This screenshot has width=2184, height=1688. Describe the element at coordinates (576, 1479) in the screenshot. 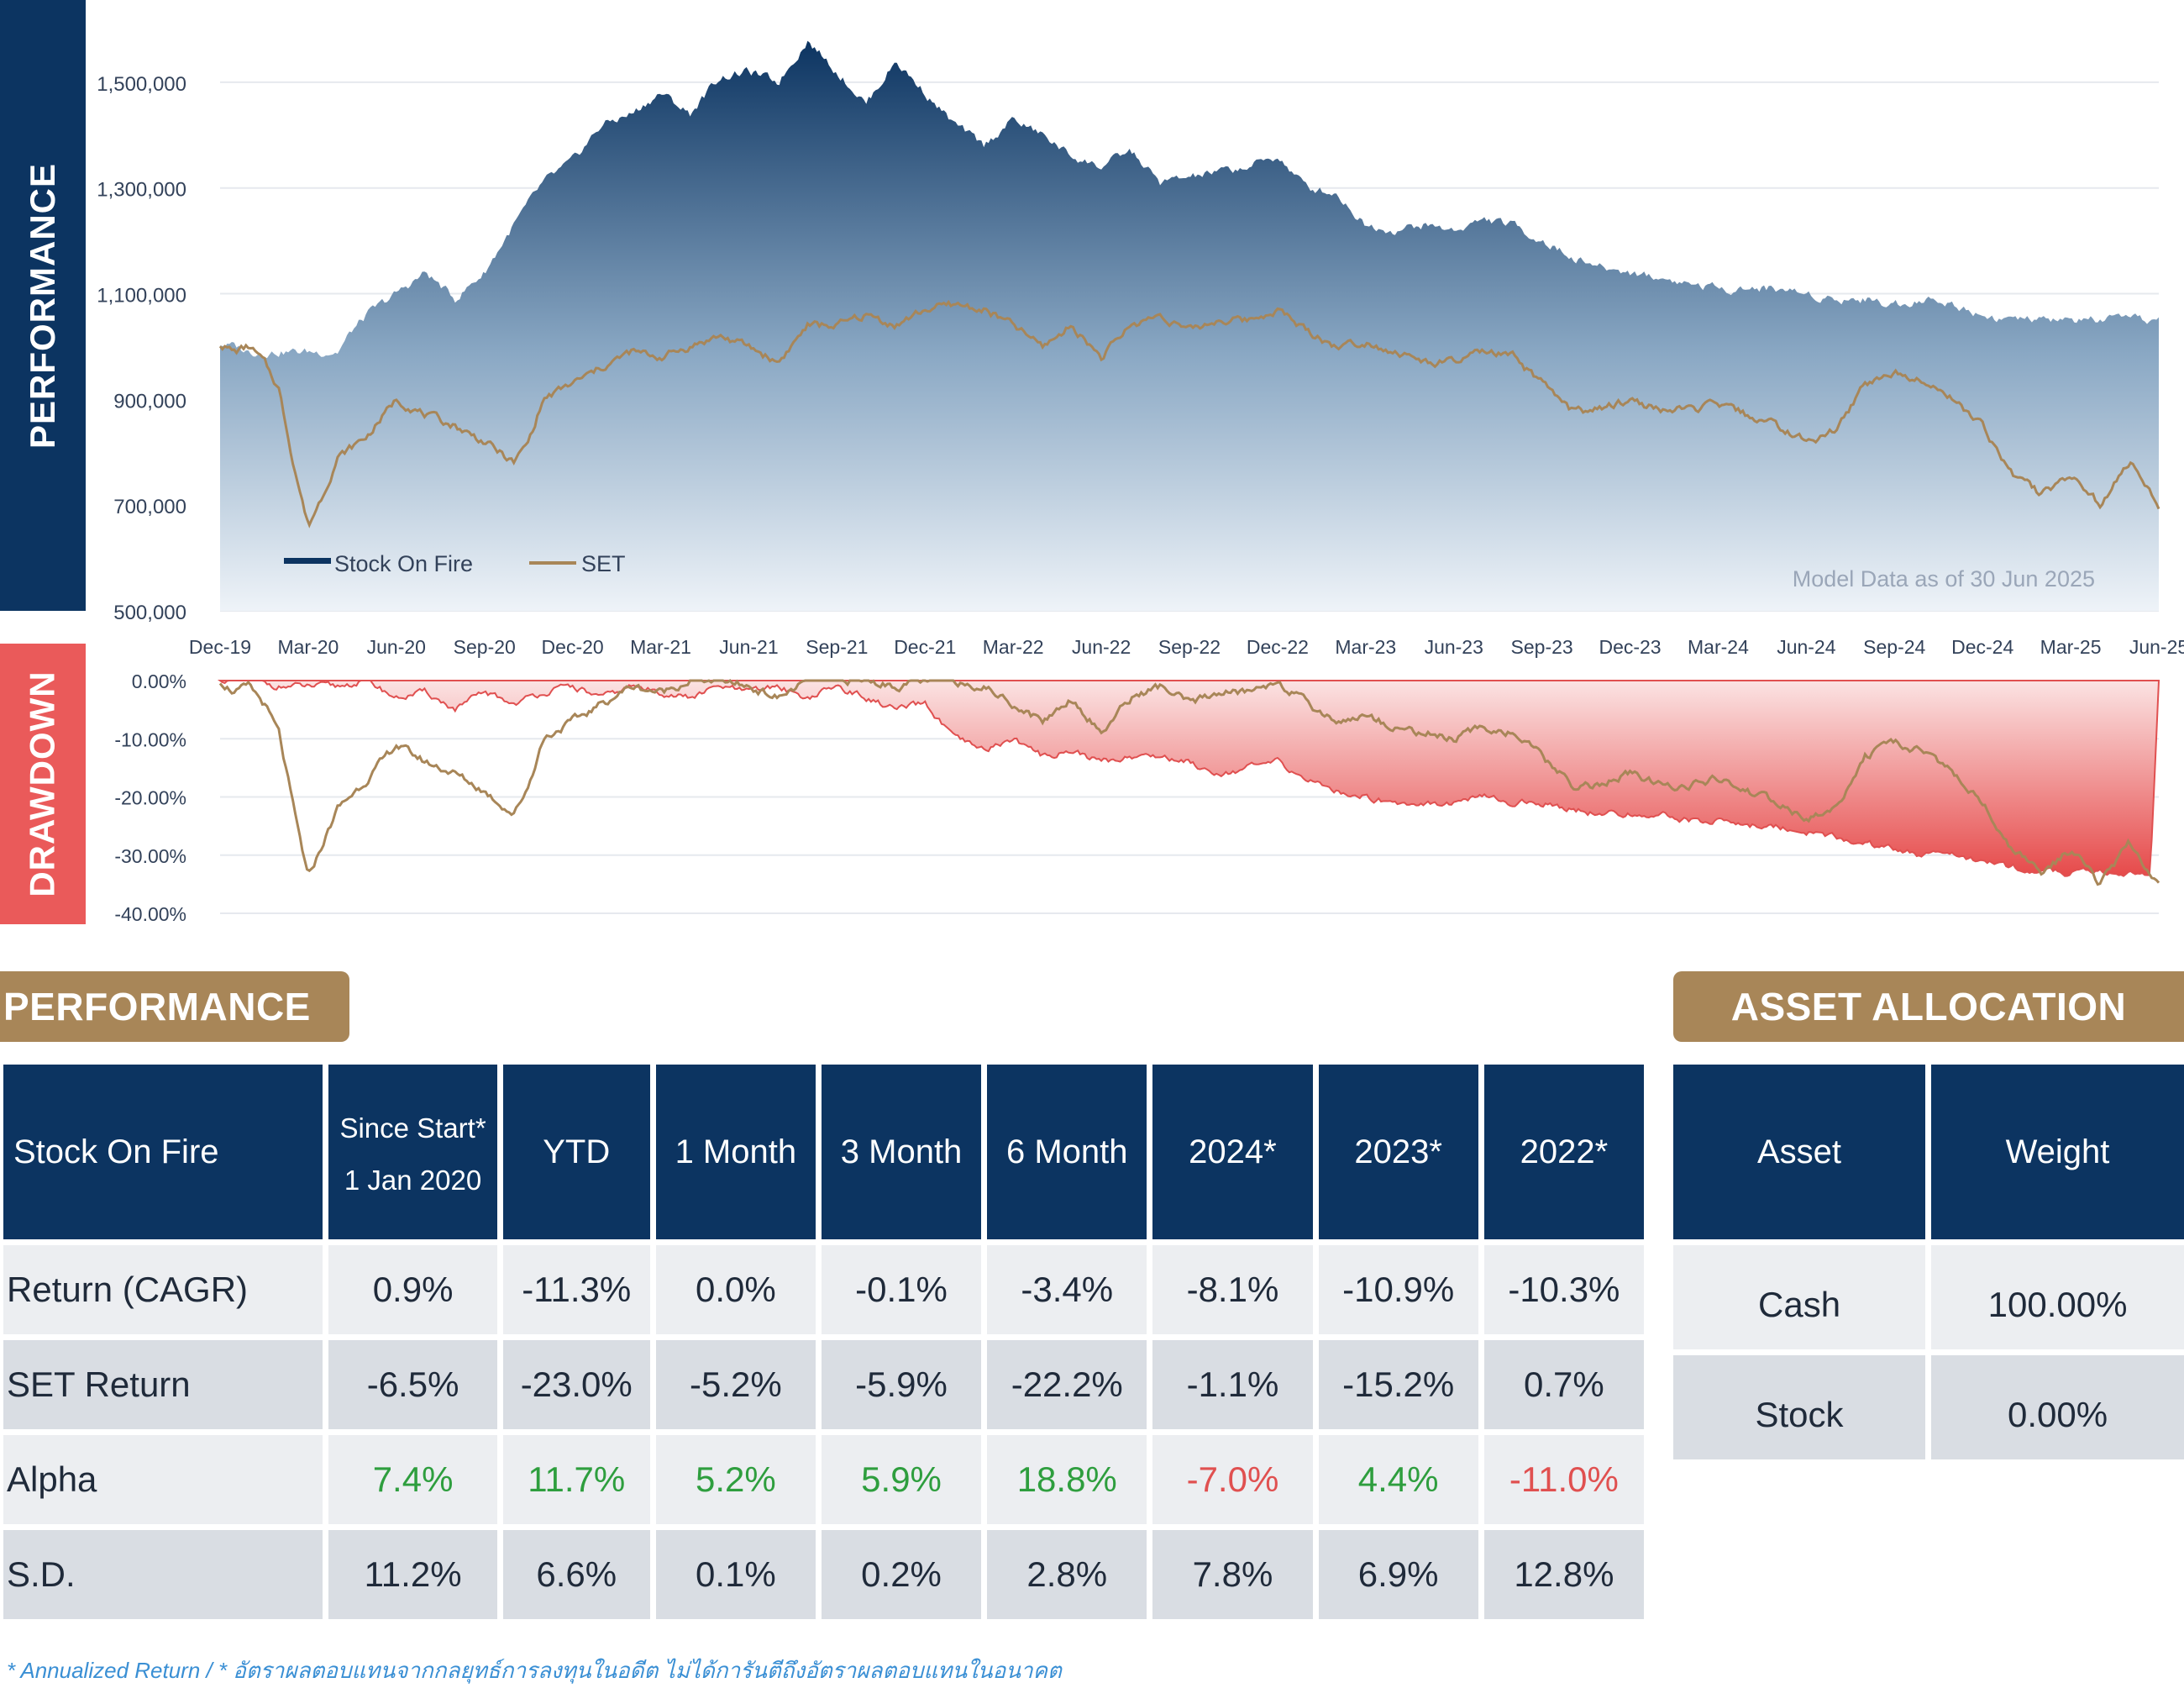

I see `cell-value-positive: 11.7%` at that location.